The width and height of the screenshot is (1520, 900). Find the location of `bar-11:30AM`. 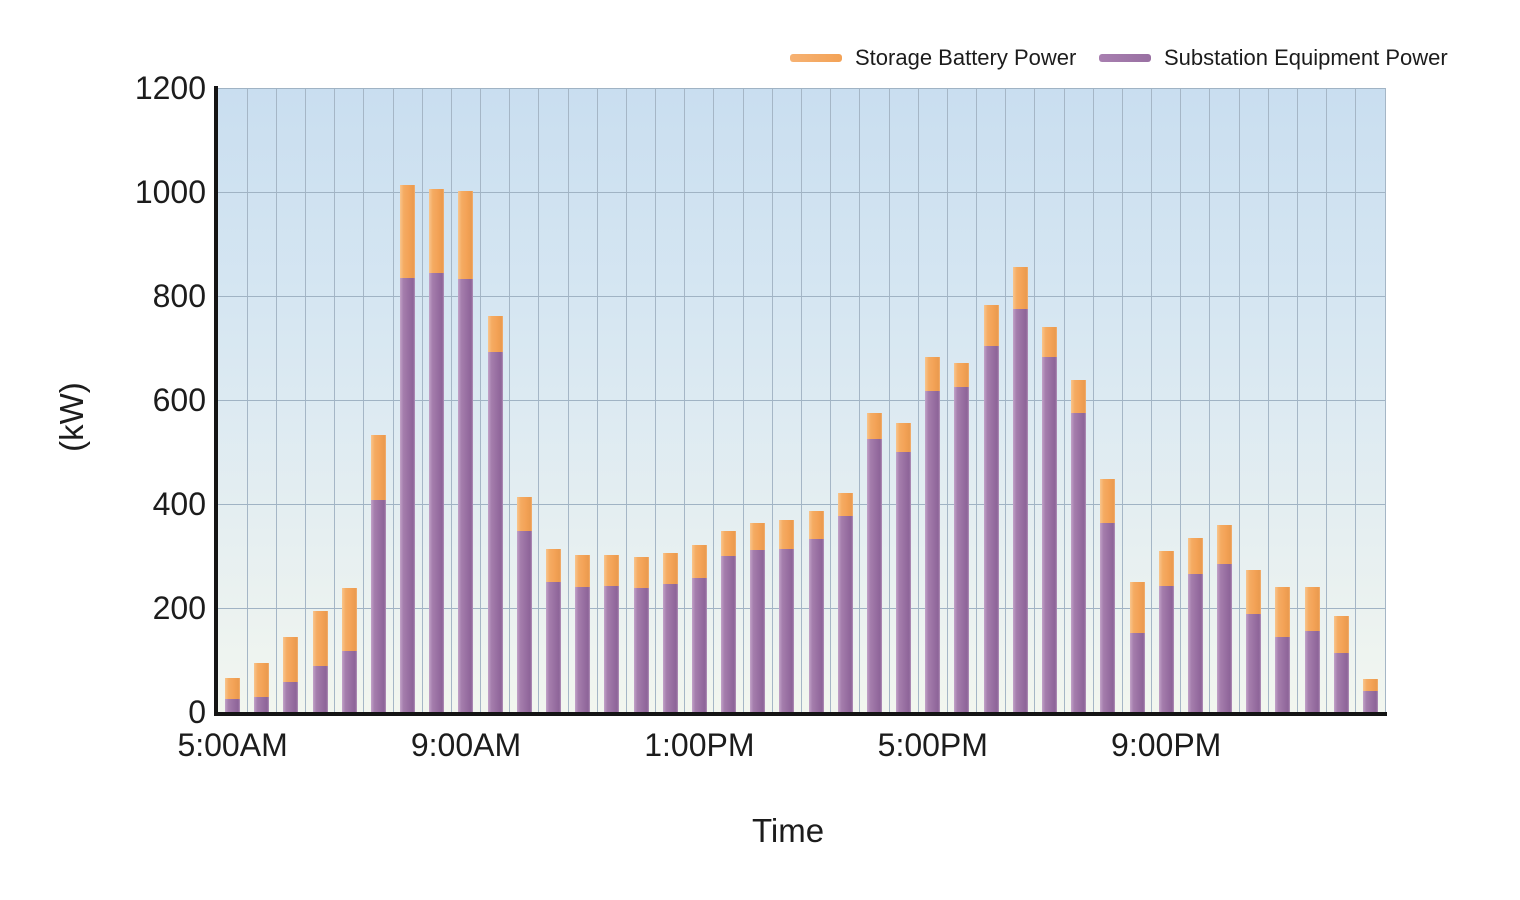

bar-11:30AM is located at coordinates (612, 400).